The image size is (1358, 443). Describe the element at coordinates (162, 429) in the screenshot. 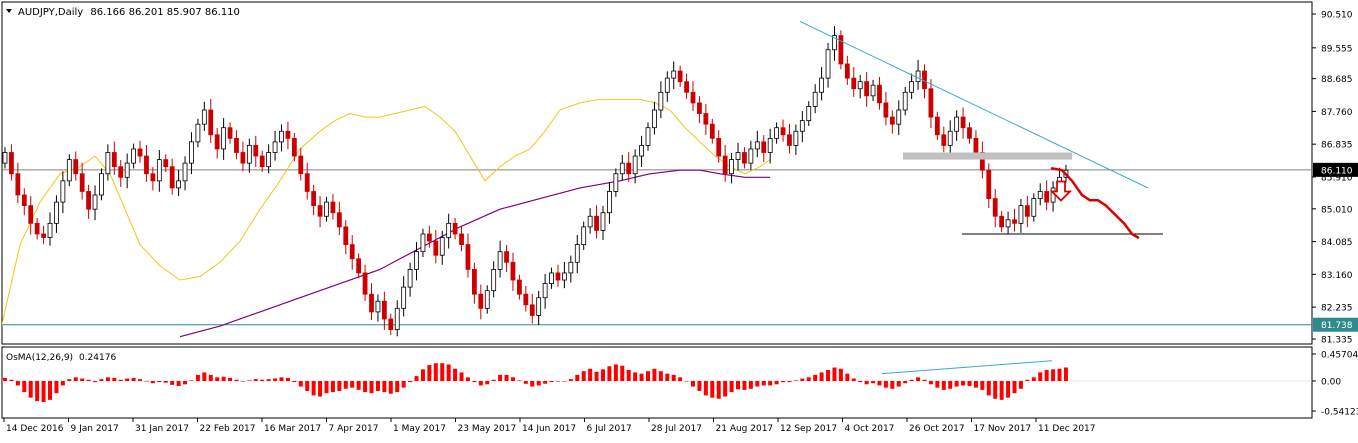

I see `x-tick-label: 31 Jan 2017` at that location.